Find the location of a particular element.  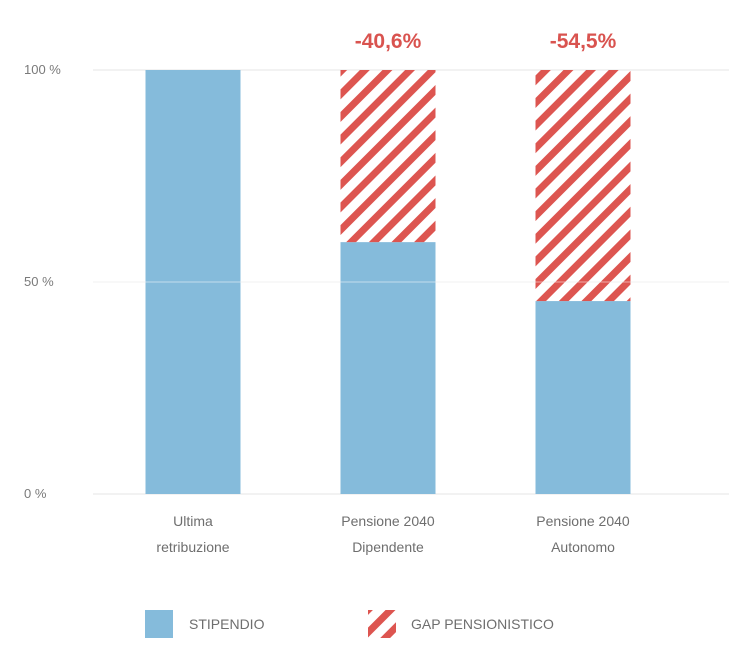

gap-percentage-label: -40,6% is located at coordinates (388, 41).